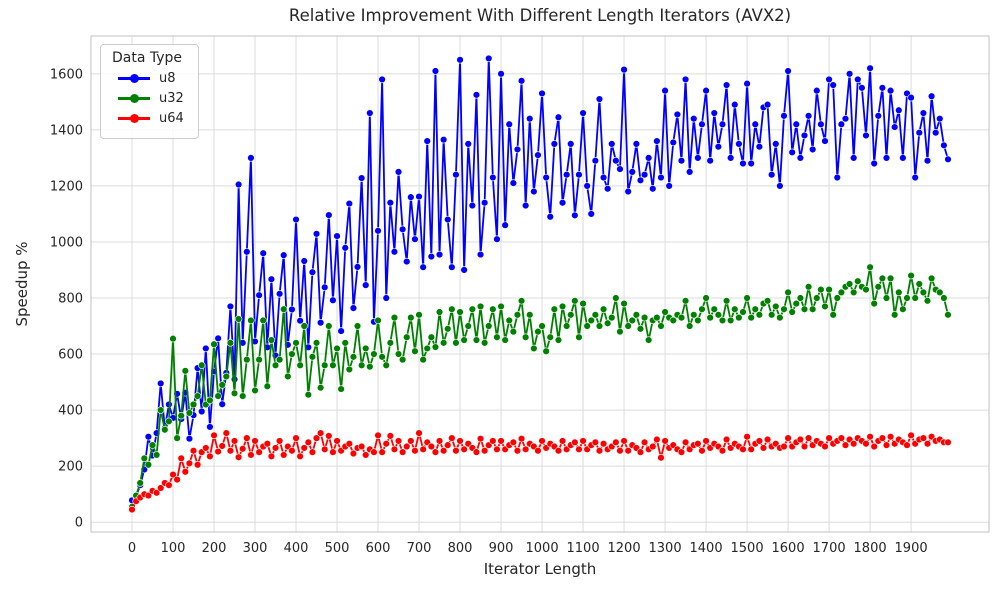 The image size is (1000, 600). What do you see at coordinates (151, 118) in the screenshot?
I see `legend-entry-u64: u64` at bounding box center [151, 118].